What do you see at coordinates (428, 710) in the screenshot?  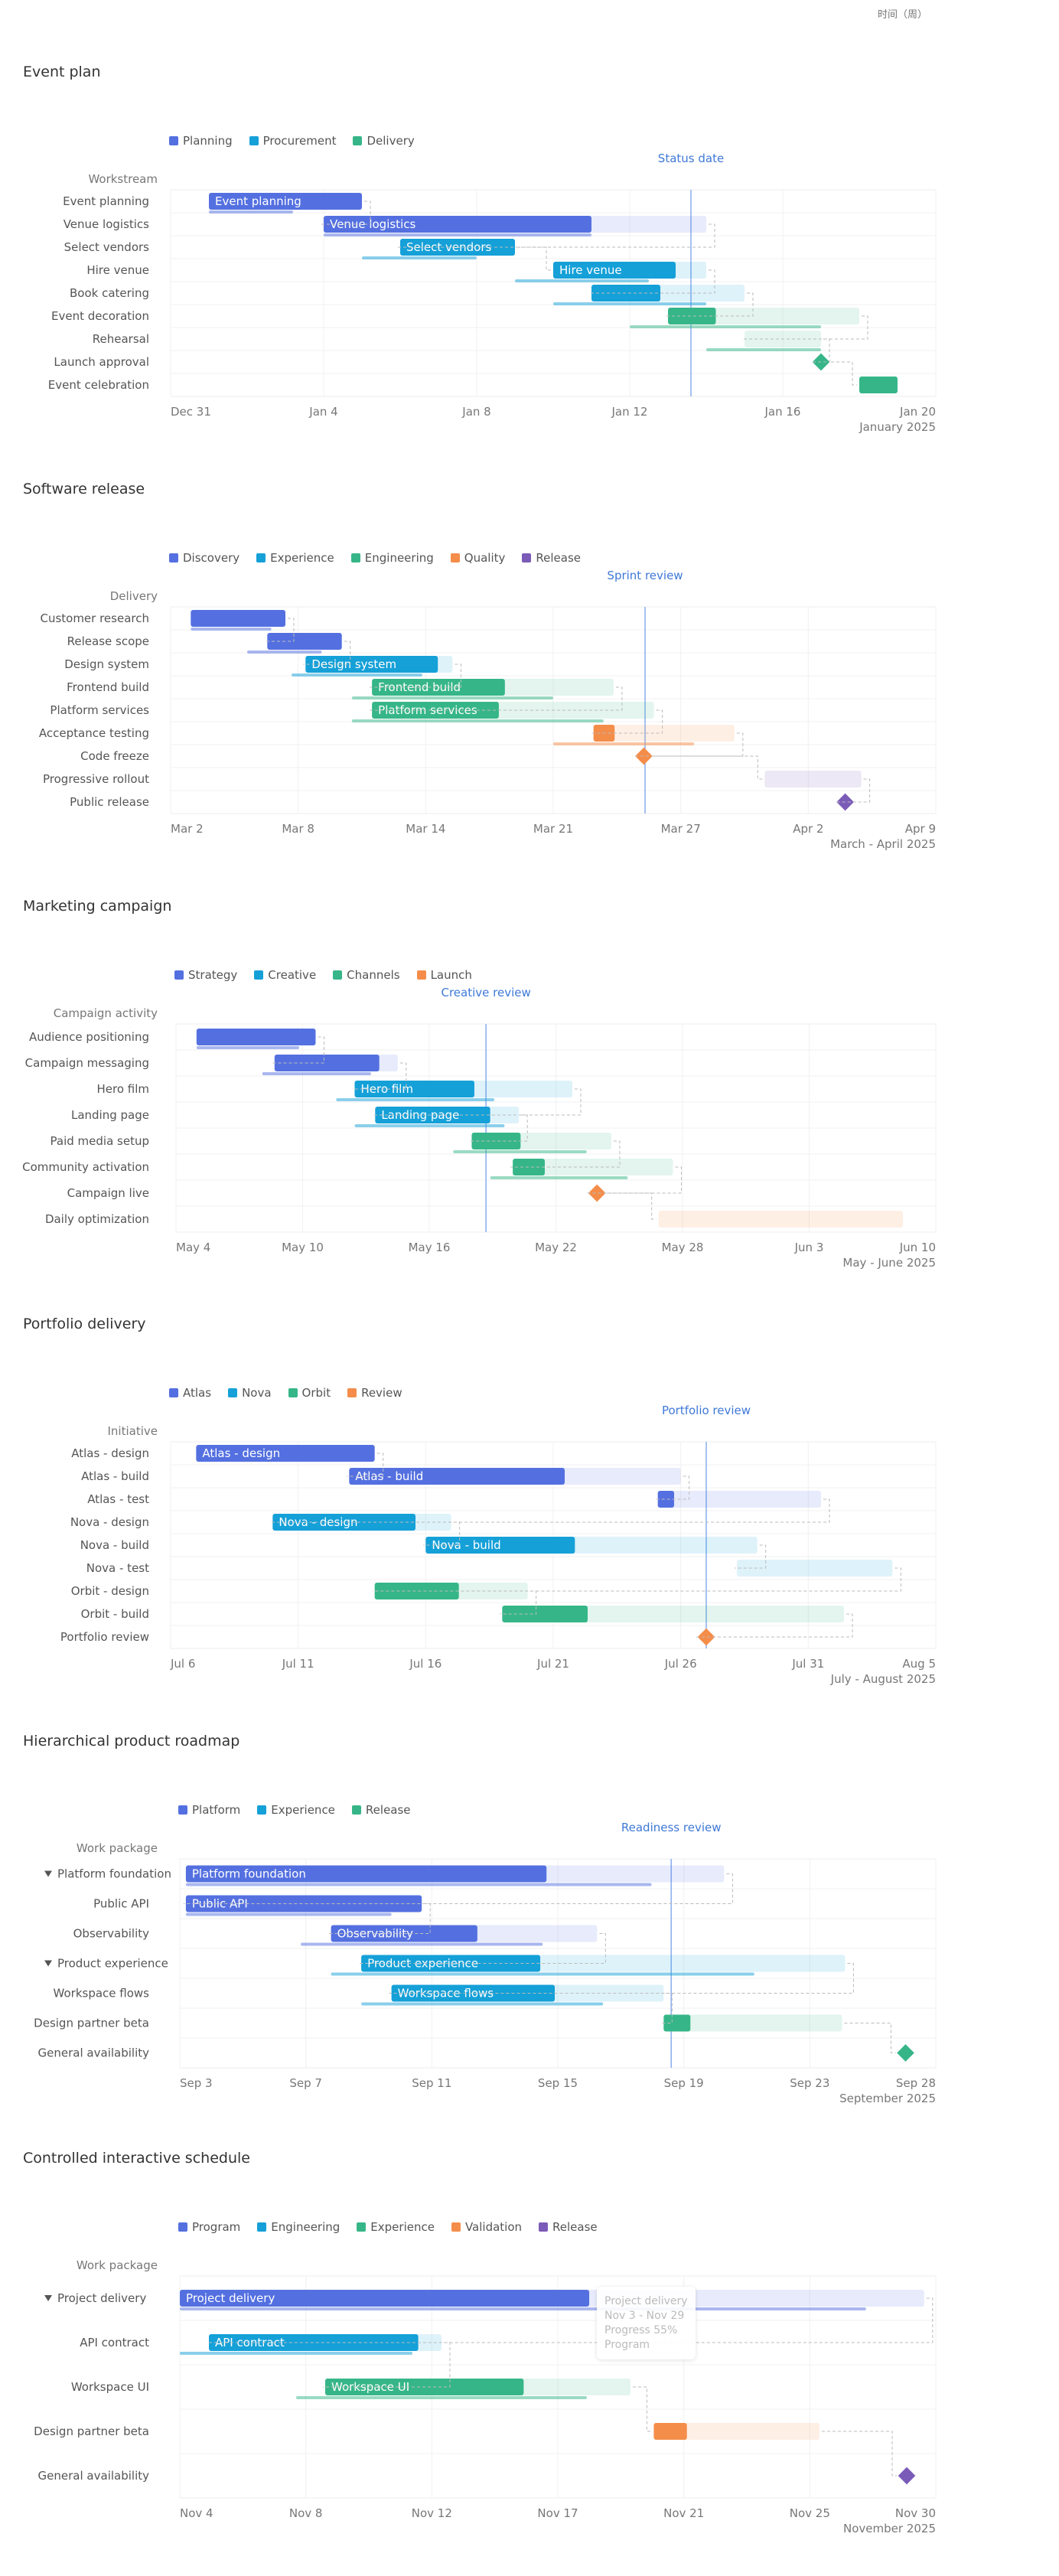 I see `task-bar-label: Platform services` at bounding box center [428, 710].